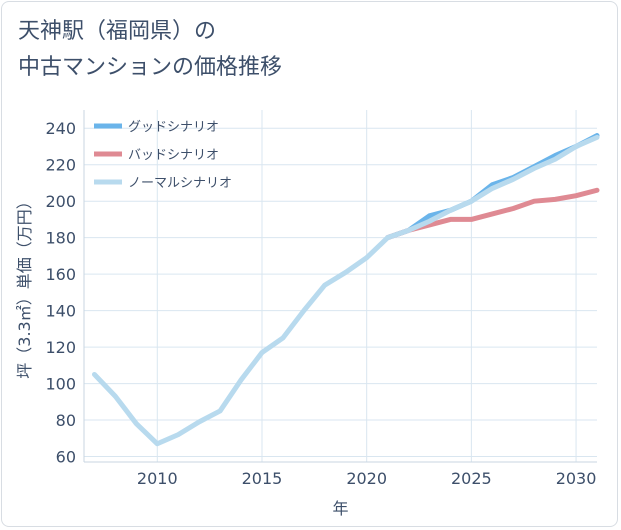  Describe the element at coordinates (576, 478) in the screenshot. I see `x-tick-label-2030: 2030` at that location.